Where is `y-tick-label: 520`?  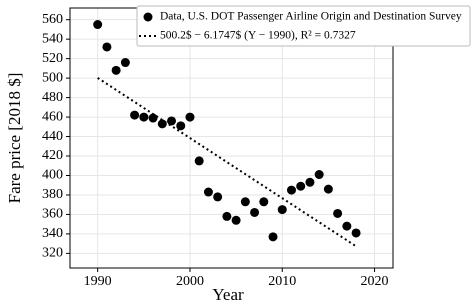 y-tick-label: 520 is located at coordinates (52, 58).